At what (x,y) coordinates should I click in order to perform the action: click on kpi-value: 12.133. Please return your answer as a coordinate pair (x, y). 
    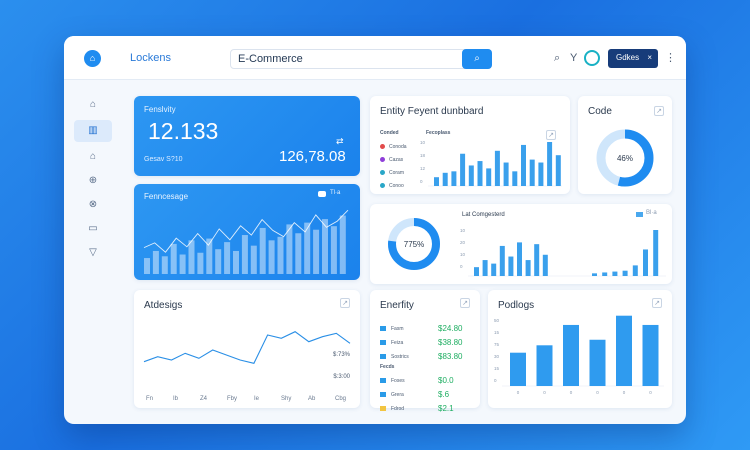
    Looking at the image, I should click on (183, 131).